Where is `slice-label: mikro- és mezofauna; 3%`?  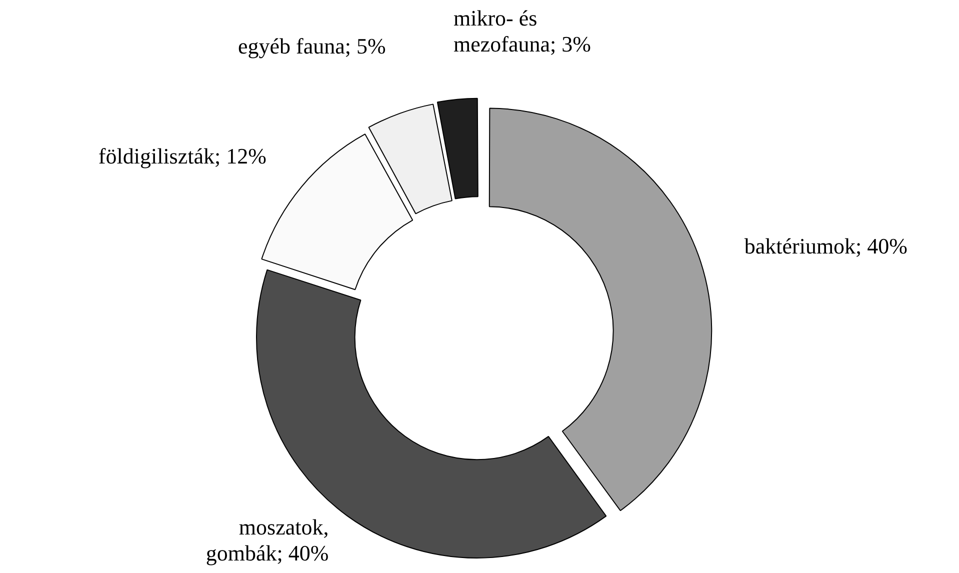
slice-label: mikro- és mezofauna; 3% is located at coordinates (522, 31).